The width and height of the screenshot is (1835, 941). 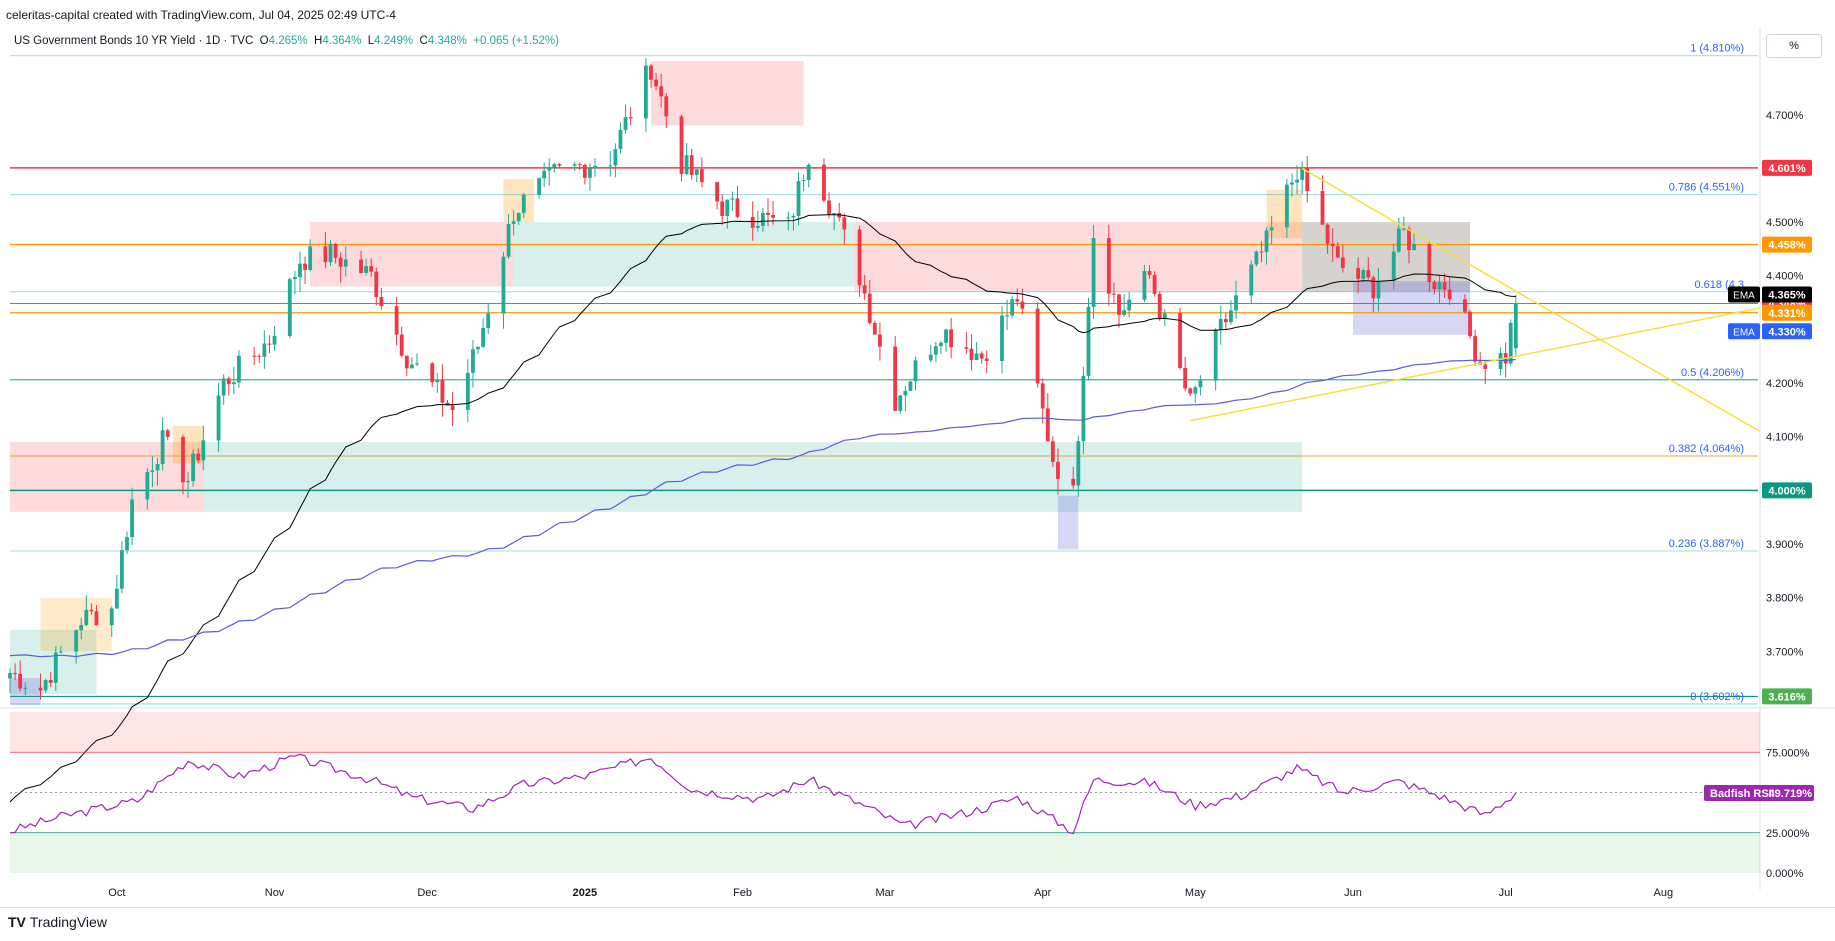 What do you see at coordinates (585, 893) in the screenshot?
I see `x-tick-label: 2025` at bounding box center [585, 893].